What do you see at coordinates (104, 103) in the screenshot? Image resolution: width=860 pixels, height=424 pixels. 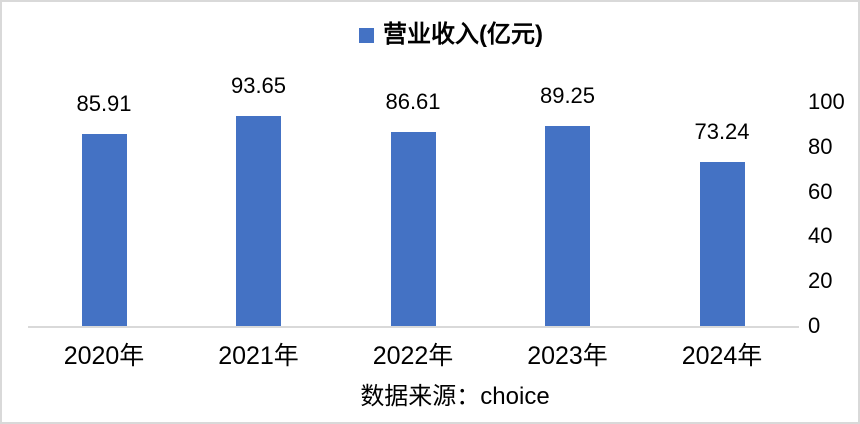 I see `bar-value-label: 85.91` at bounding box center [104, 103].